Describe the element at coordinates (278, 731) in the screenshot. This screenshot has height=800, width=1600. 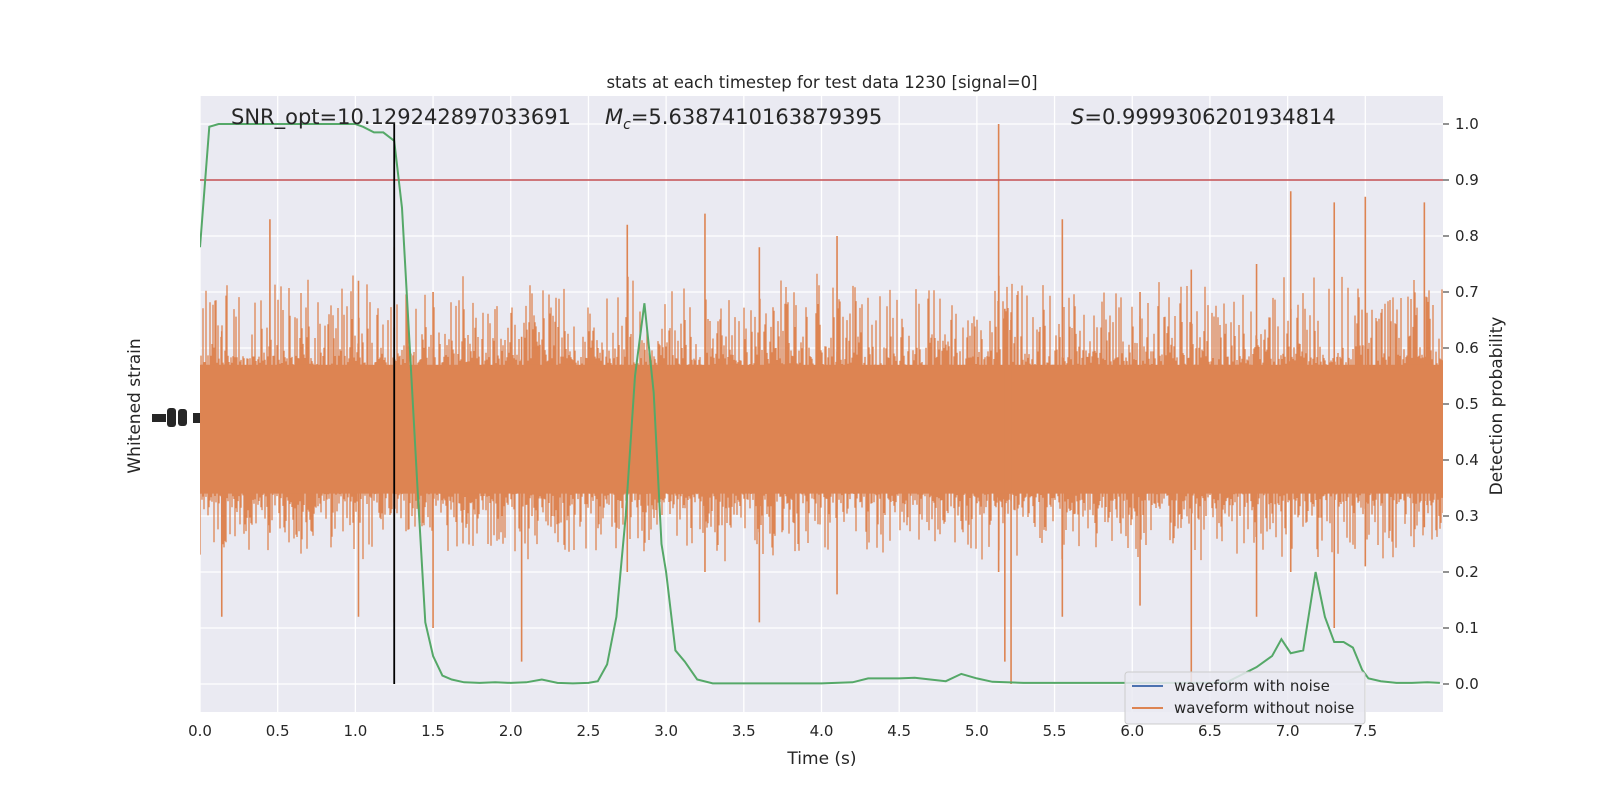
I see `x-tick-label: 0.5` at that location.